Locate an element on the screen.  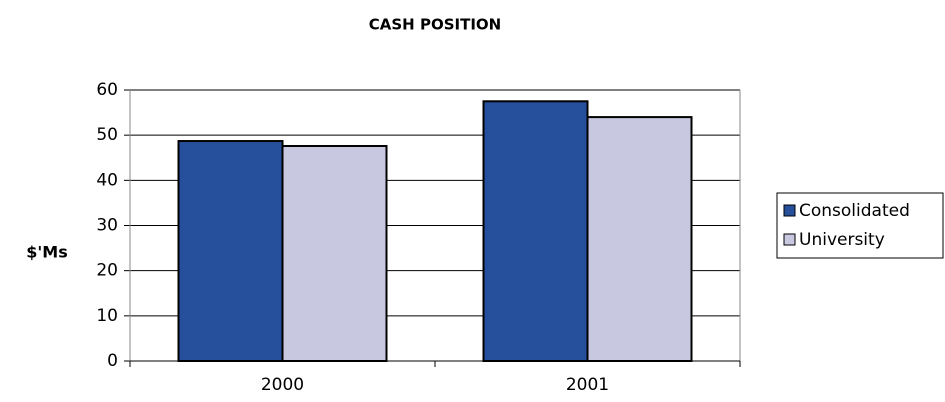
y-tick-label: 60 is located at coordinates (107, 90).